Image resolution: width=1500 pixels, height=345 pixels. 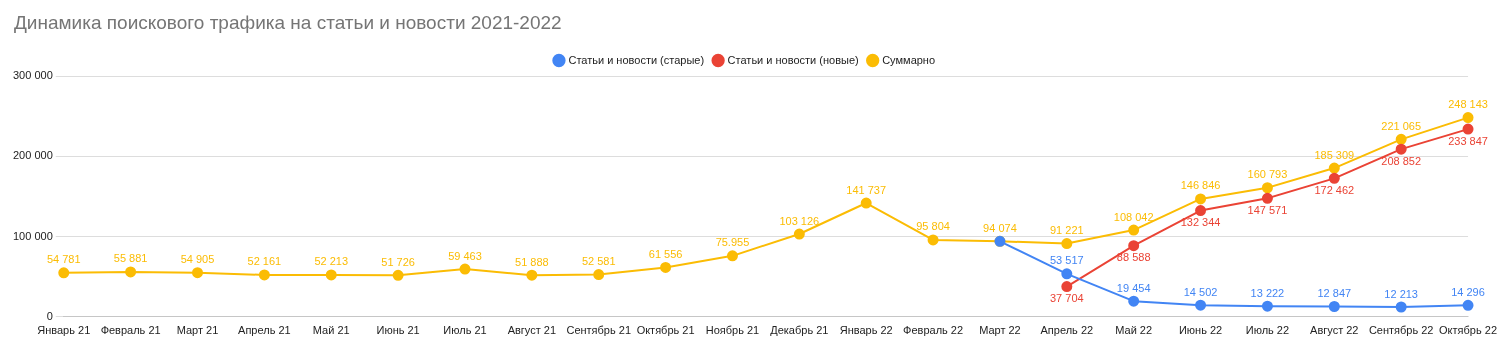 What do you see at coordinates (532, 330) in the screenshot?
I see `x-tick-label: Август 21` at bounding box center [532, 330].